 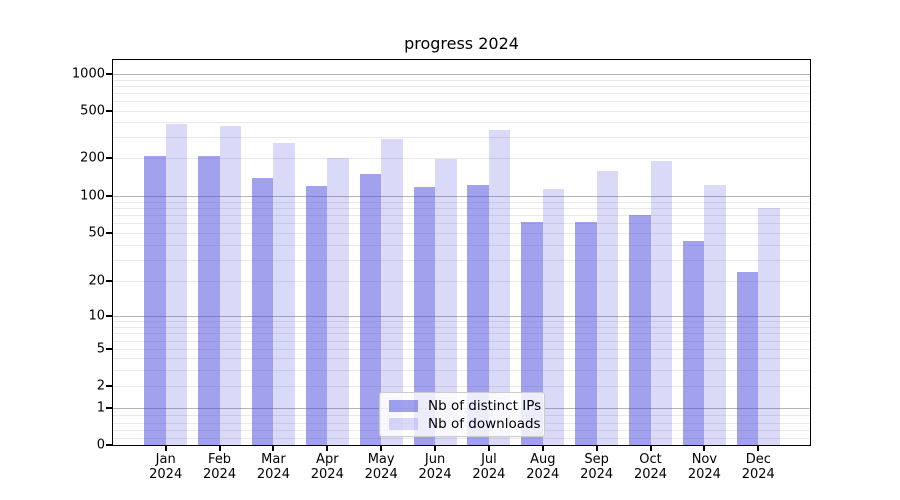 What do you see at coordinates (209, 300) in the screenshot?
I see `bar-nb-of-distinct-ips-feb` at bounding box center [209, 300].